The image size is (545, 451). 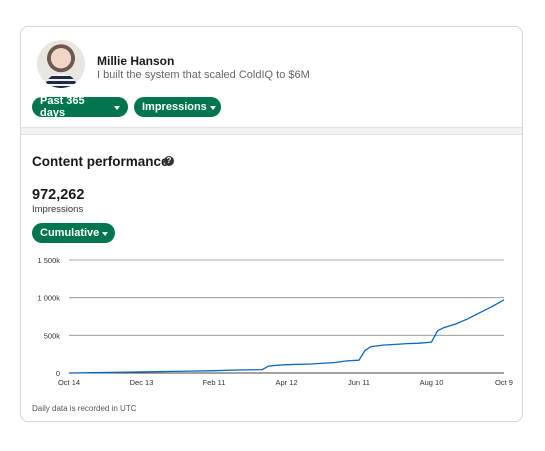 I want to click on time-range-dropdown: Past 365 days, so click(x=80, y=107).